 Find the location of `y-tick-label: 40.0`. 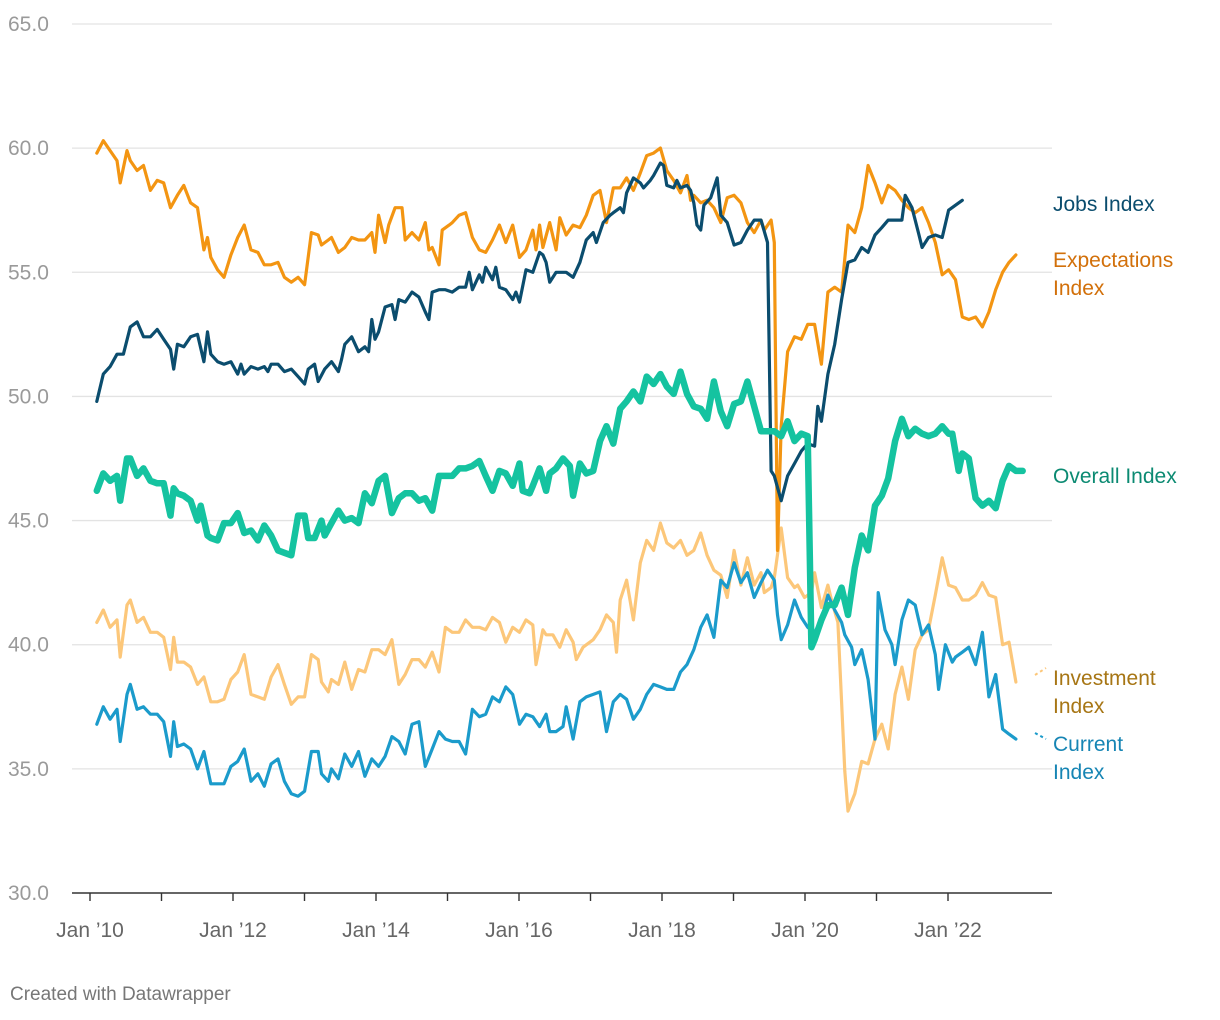

y-tick-label: 40.0 is located at coordinates (28, 645).